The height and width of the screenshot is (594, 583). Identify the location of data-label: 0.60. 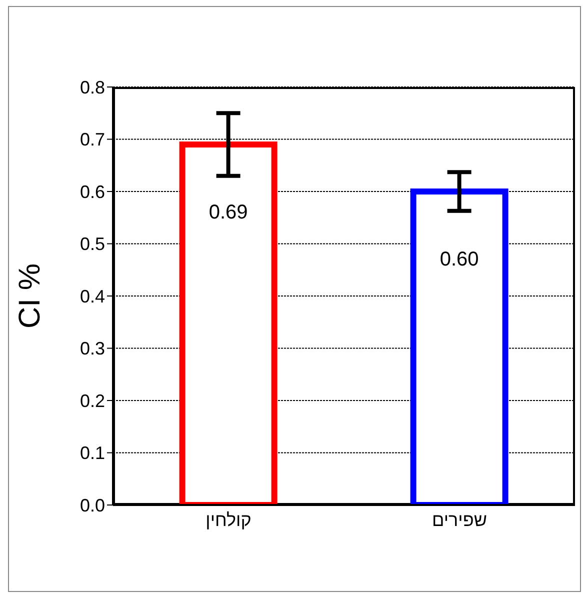
(459, 259).